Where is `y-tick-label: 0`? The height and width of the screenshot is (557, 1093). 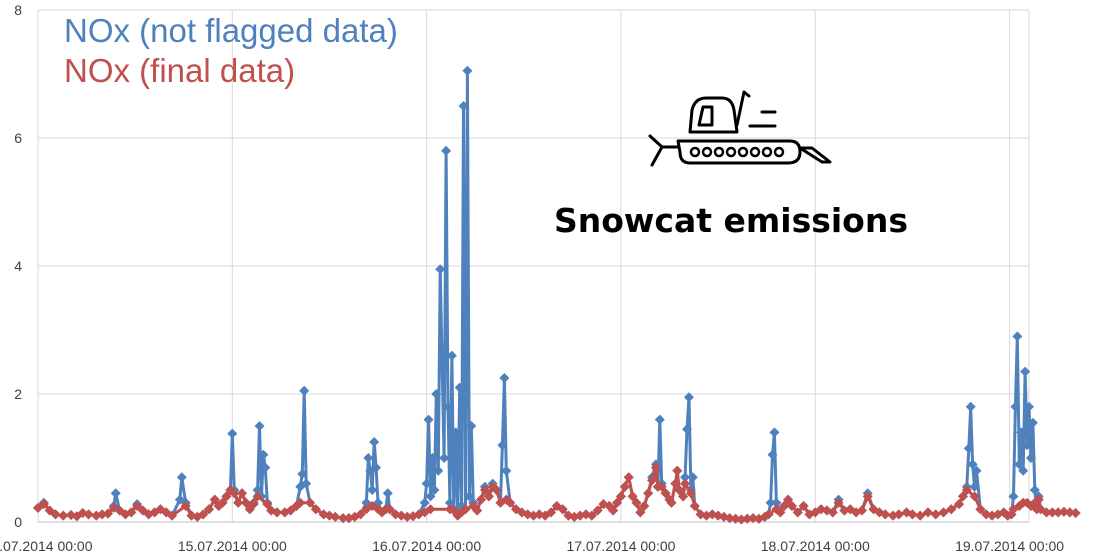 y-tick-label: 0 is located at coordinates (18, 522).